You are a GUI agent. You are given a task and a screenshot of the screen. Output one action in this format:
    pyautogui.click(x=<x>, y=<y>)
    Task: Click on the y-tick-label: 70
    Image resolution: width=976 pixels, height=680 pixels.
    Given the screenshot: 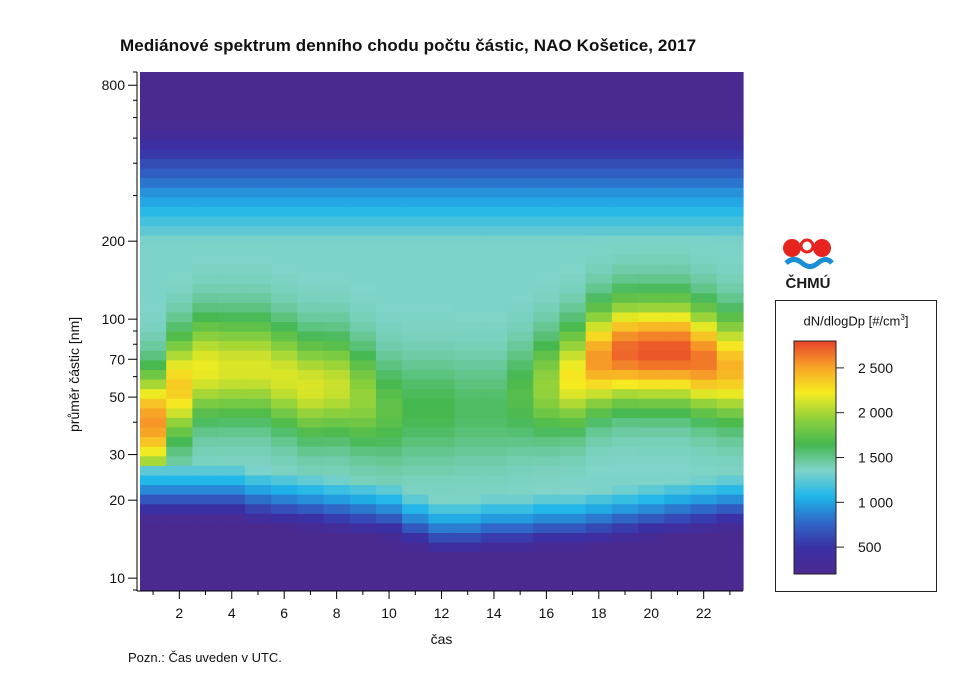 What is the action you would take?
    pyautogui.click(x=117, y=359)
    